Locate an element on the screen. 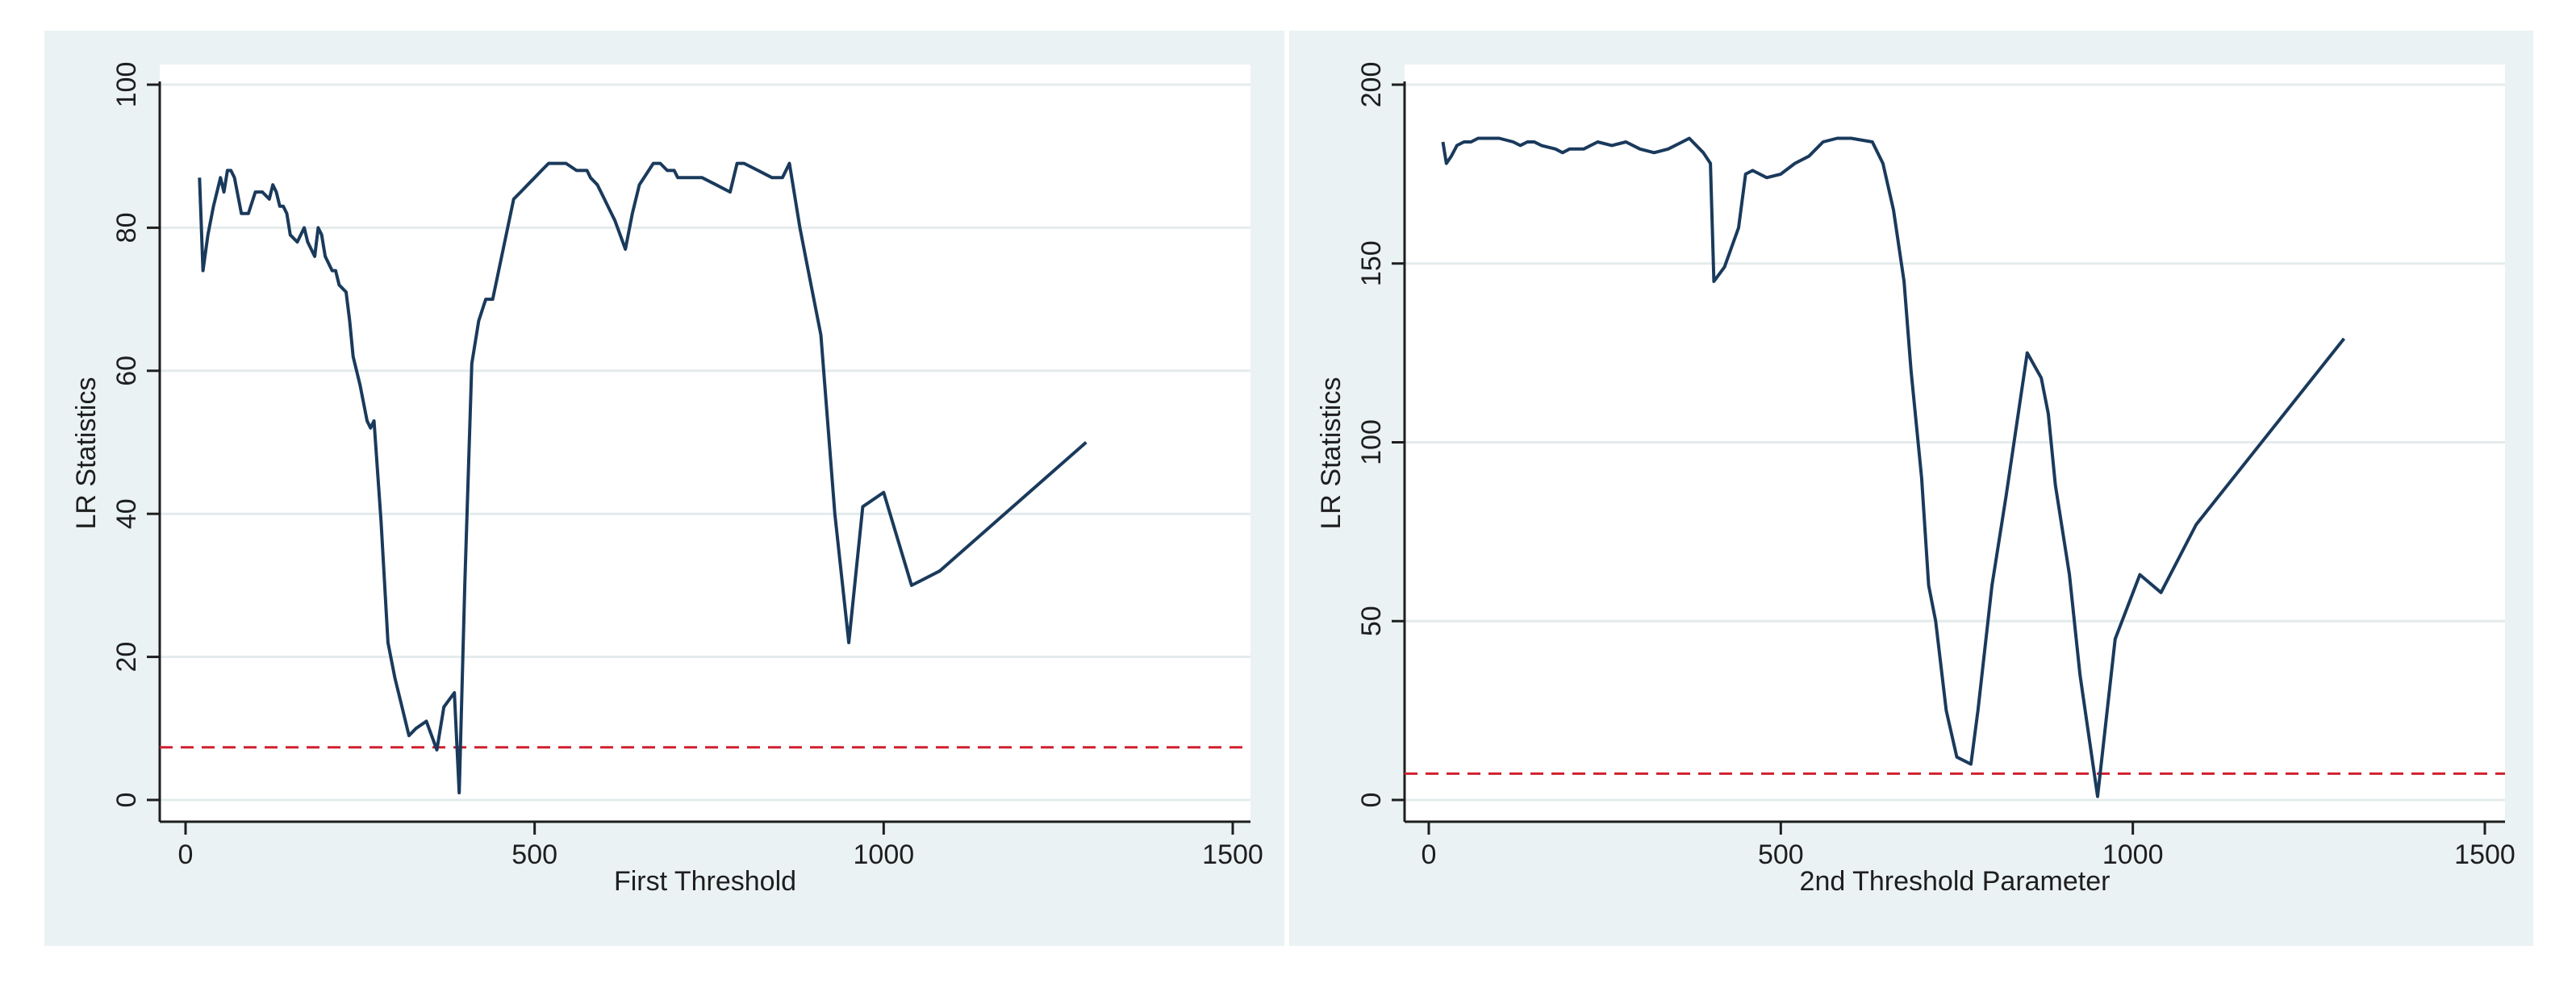 This screenshot has height=983, width=2576. panel-2-x-axis-label: 2nd Threshold Parameter is located at coordinates (1955, 881).